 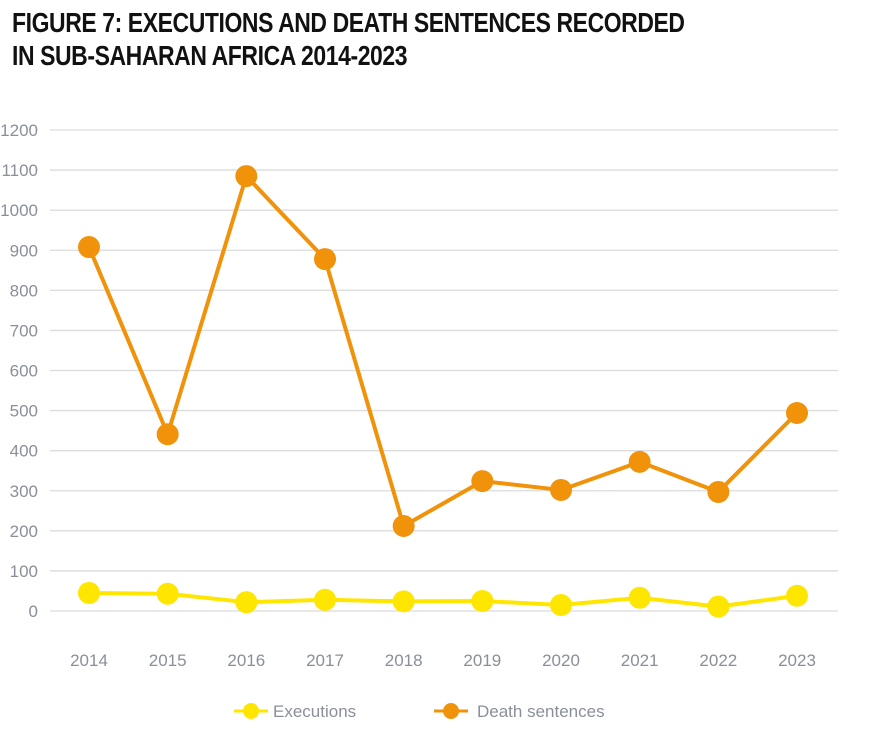 I want to click on y-tick-label-1100: 1100, so click(x=19, y=170).